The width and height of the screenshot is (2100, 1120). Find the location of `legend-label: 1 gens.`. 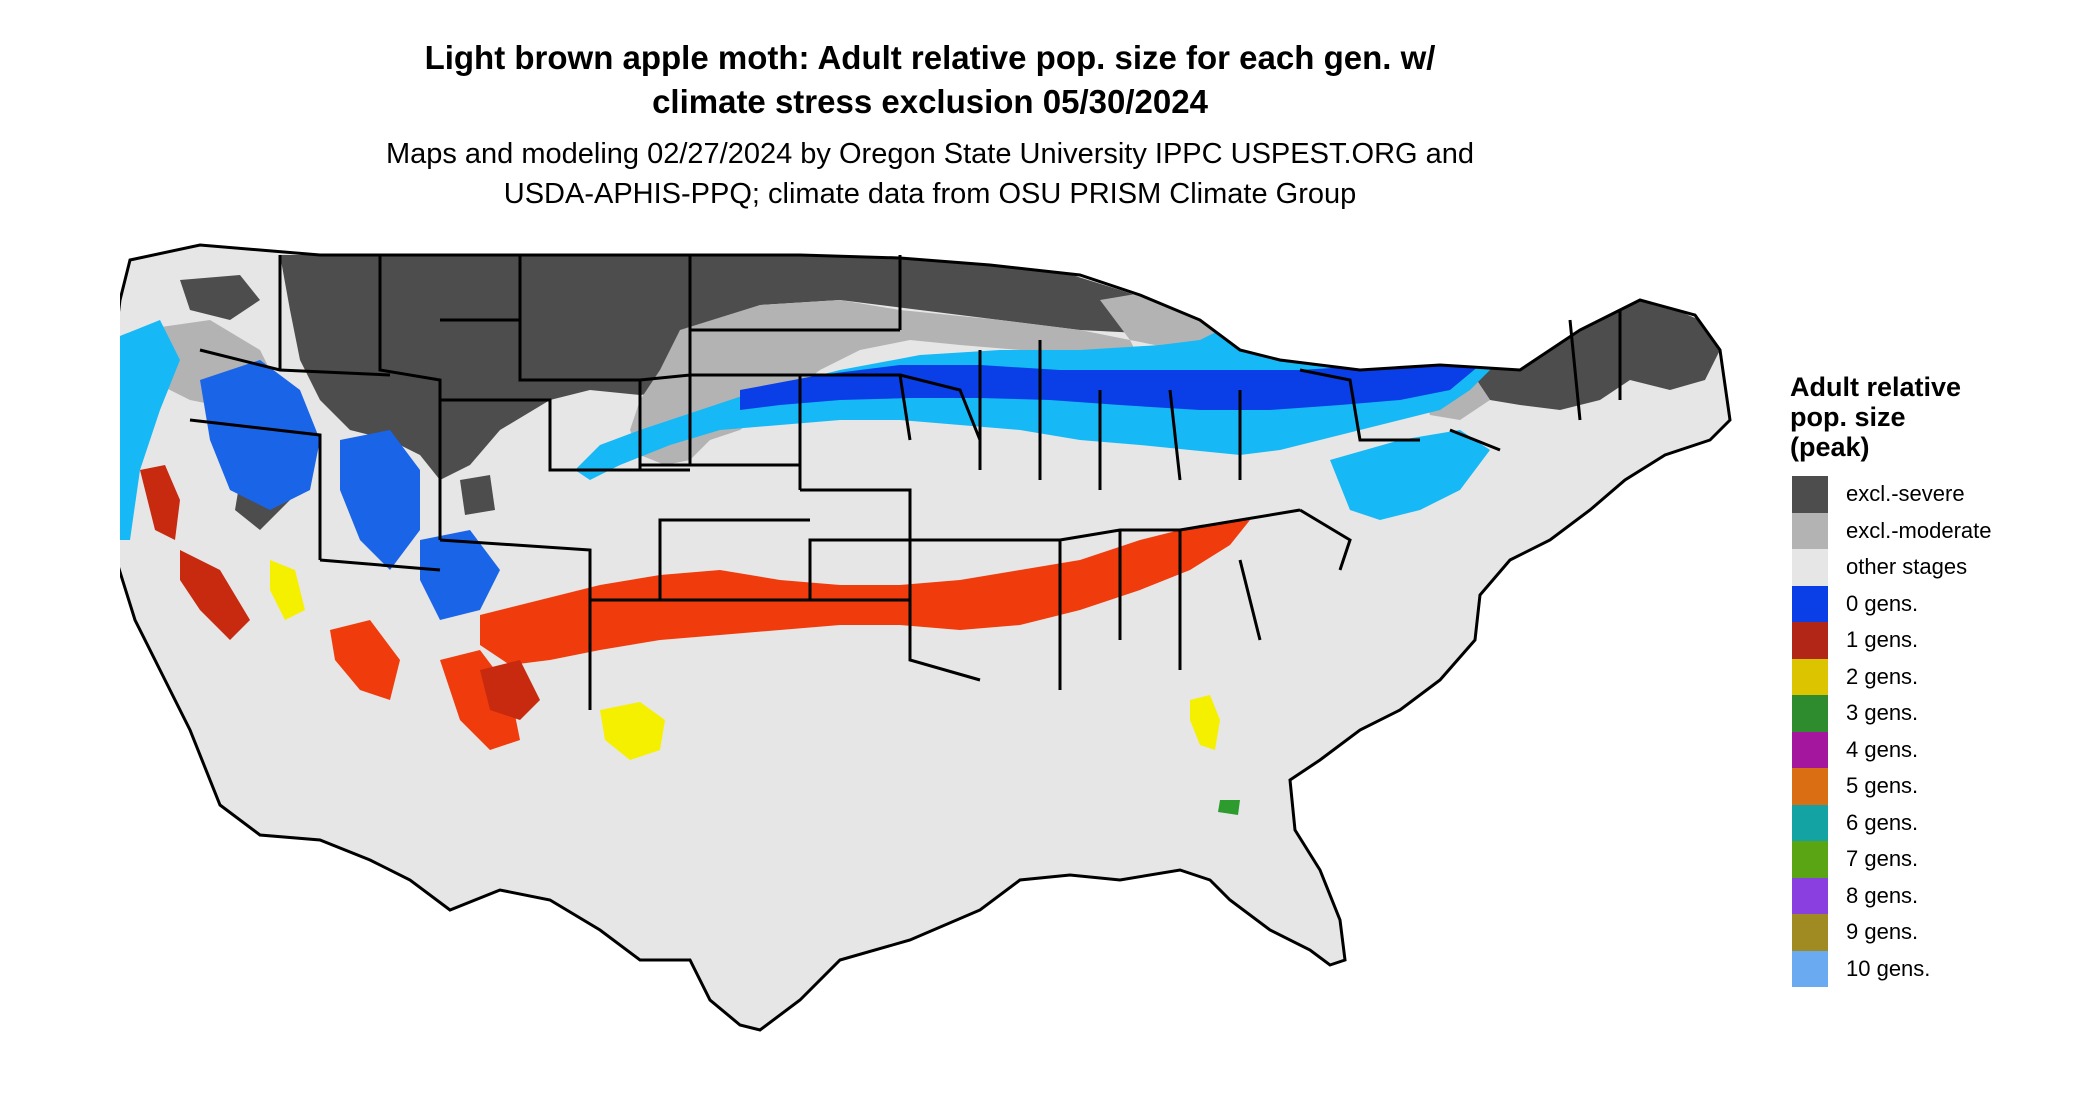

legend-label: 1 gens. is located at coordinates (1882, 640).